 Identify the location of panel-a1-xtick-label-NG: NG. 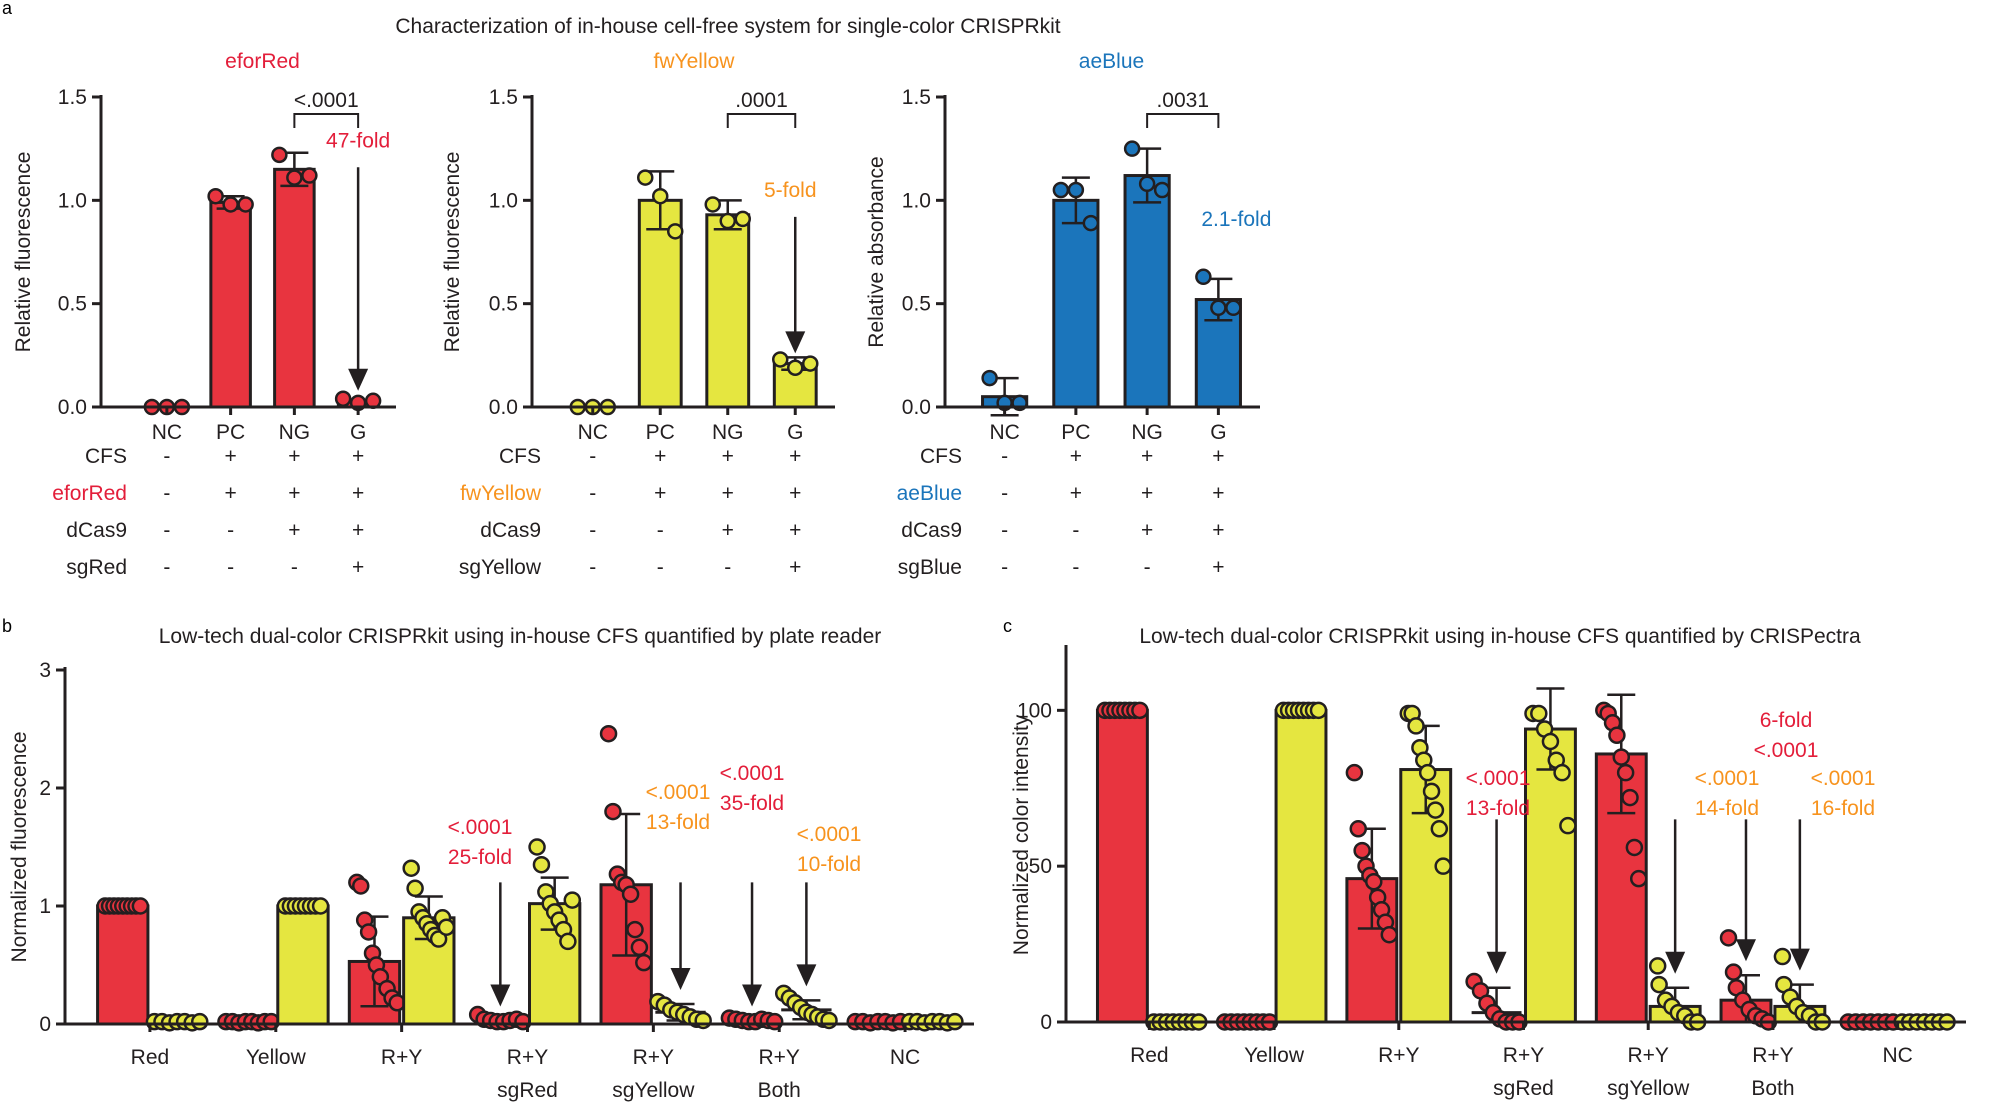
(295, 432).